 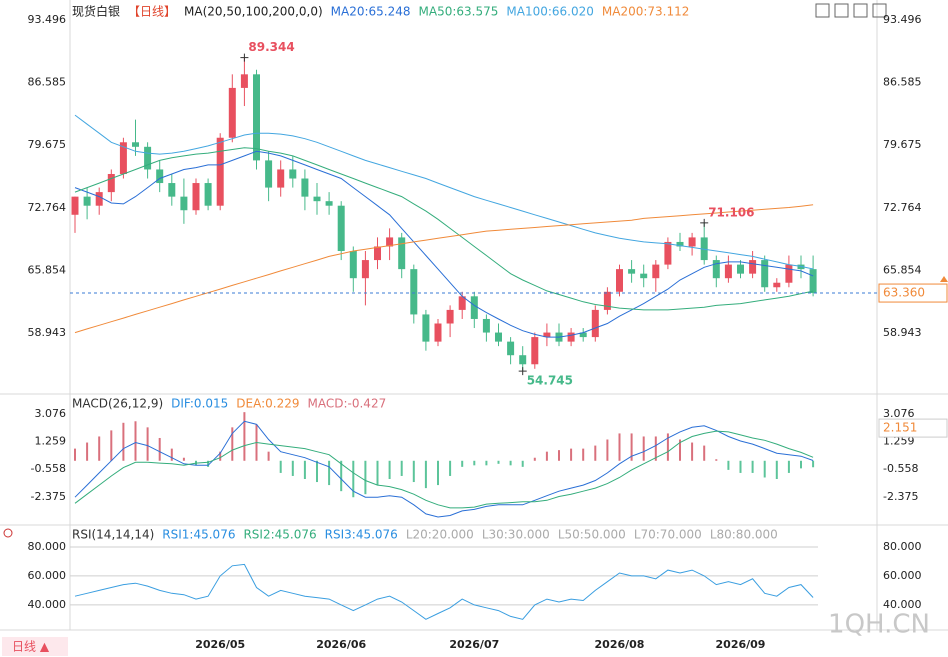 What do you see at coordinates (48, 496) in the screenshot?
I see `y-tick-label: -2.375` at bounding box center [48, 496].